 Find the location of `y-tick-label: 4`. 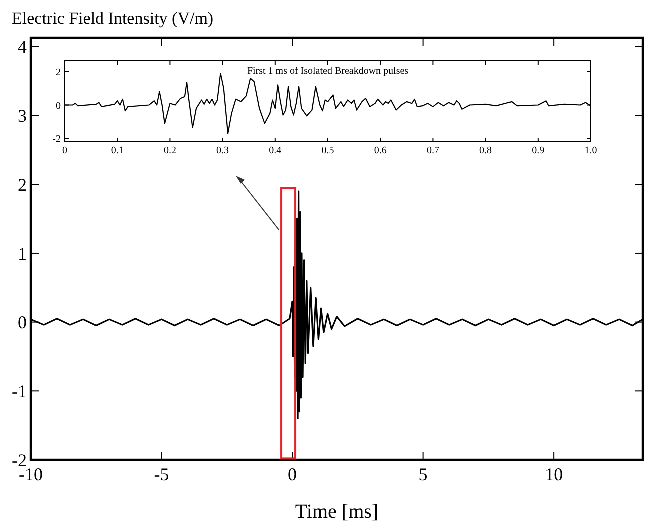

y-tick-label: 4 is located at coordinates (22, 47).